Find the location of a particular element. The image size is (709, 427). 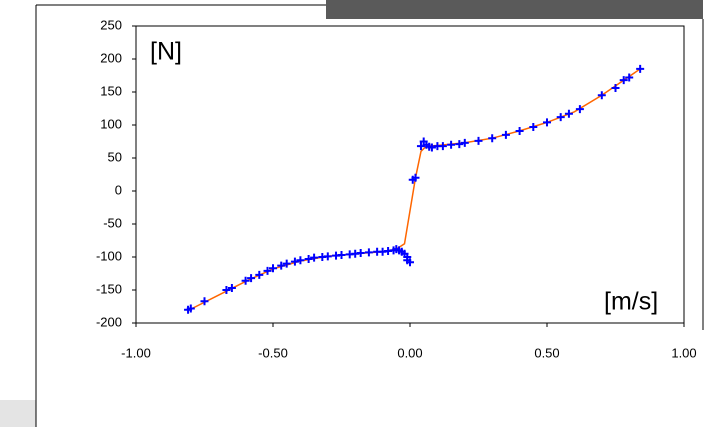

x-tick-label: 1.00 is located at coordinates (683, 352).